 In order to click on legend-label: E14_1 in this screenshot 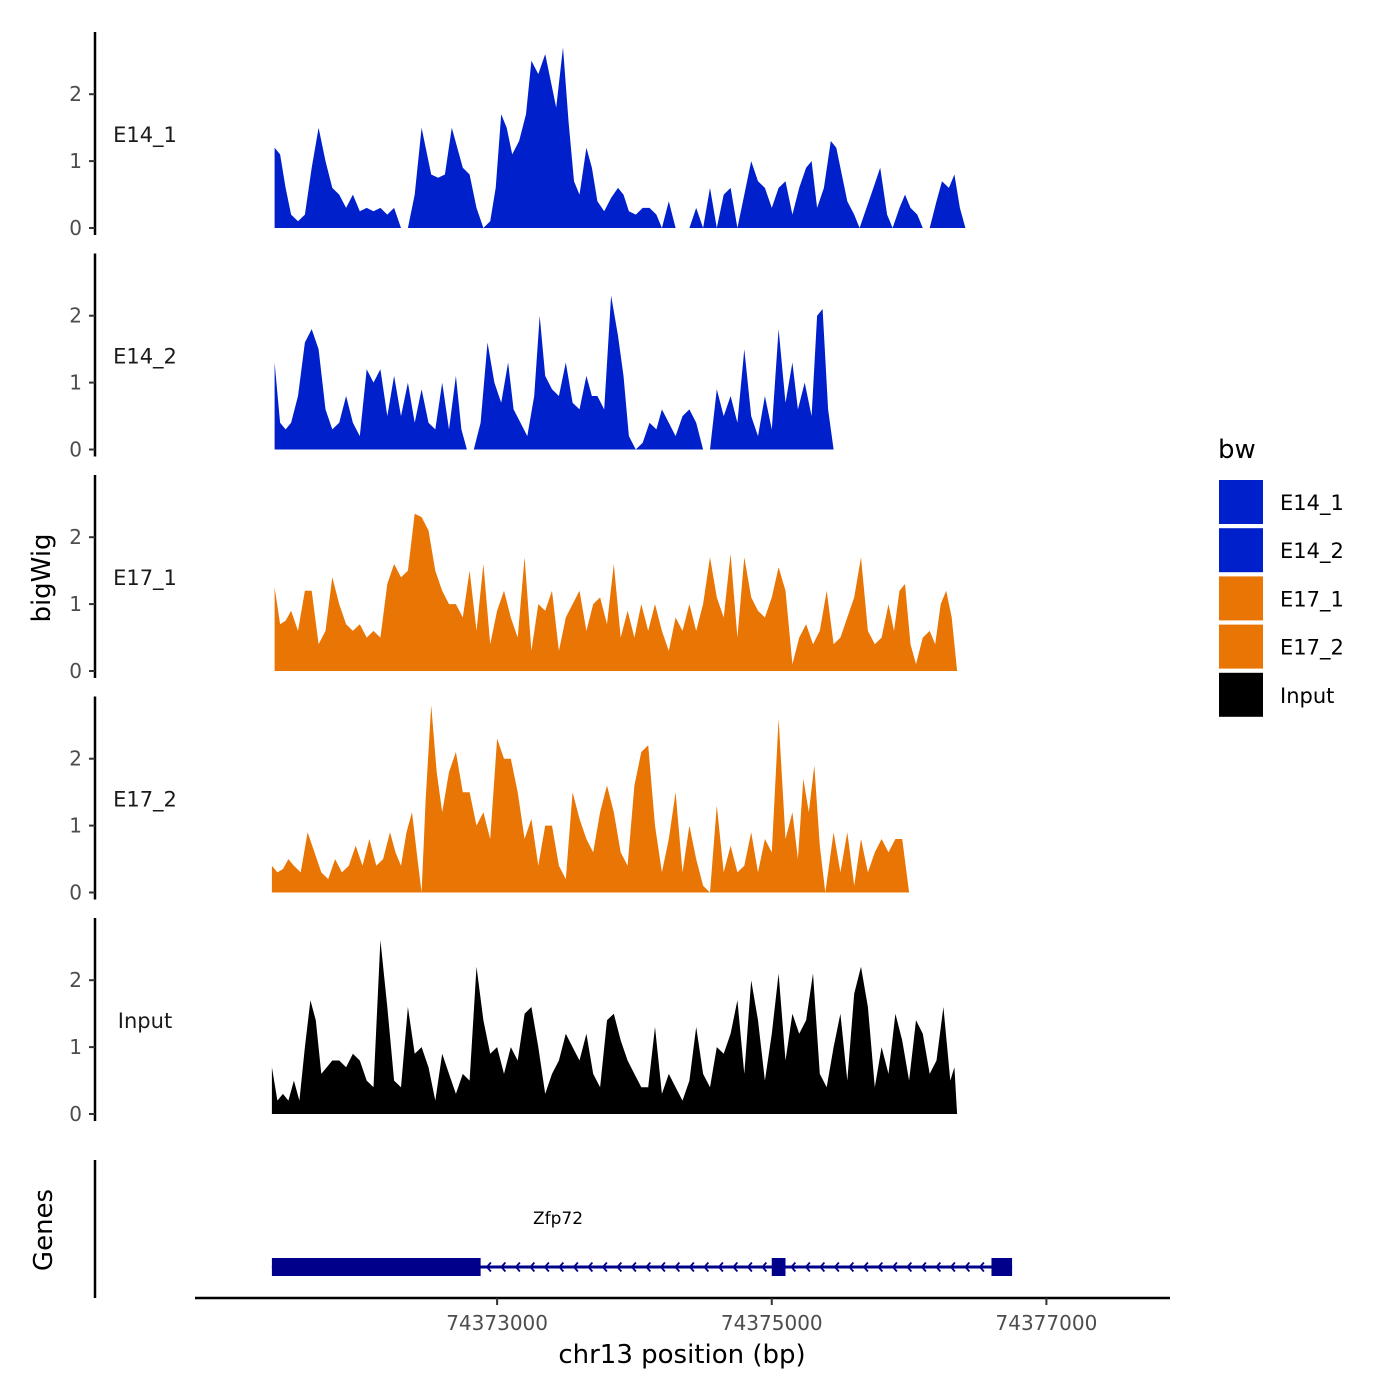, I will do `click(1312, 503)`.